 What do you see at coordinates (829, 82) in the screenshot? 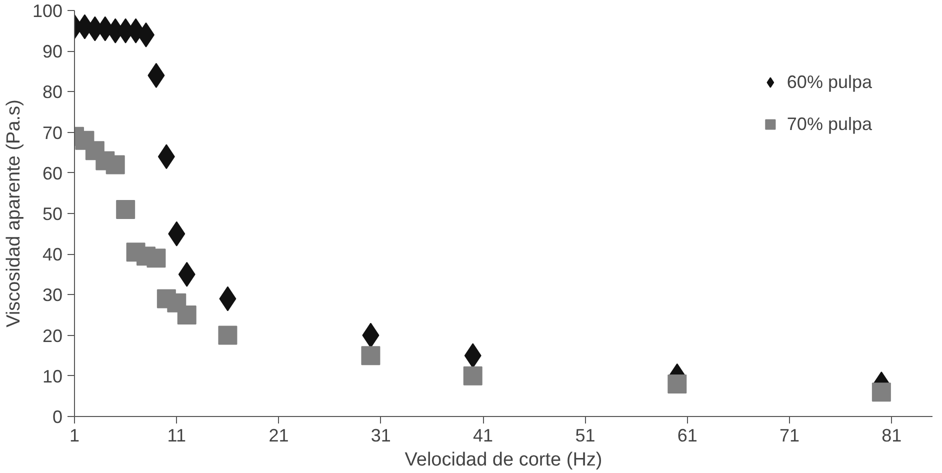
I see `legend-label: 60% pulpa` at bounding box center [829, 82].